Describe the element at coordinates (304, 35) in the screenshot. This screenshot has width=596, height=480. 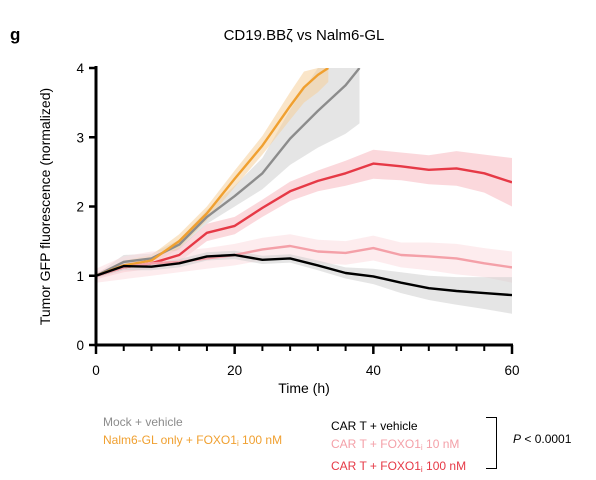
I see `chart-title: CD19.BBζ vs Nalm6-GL` at that location.